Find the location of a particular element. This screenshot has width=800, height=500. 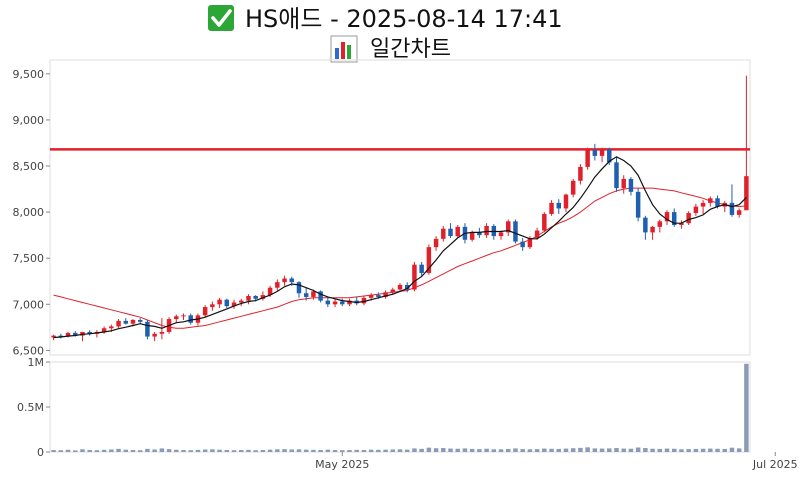

price-tick-label: 7,000 is located at coordinates (29, 304).